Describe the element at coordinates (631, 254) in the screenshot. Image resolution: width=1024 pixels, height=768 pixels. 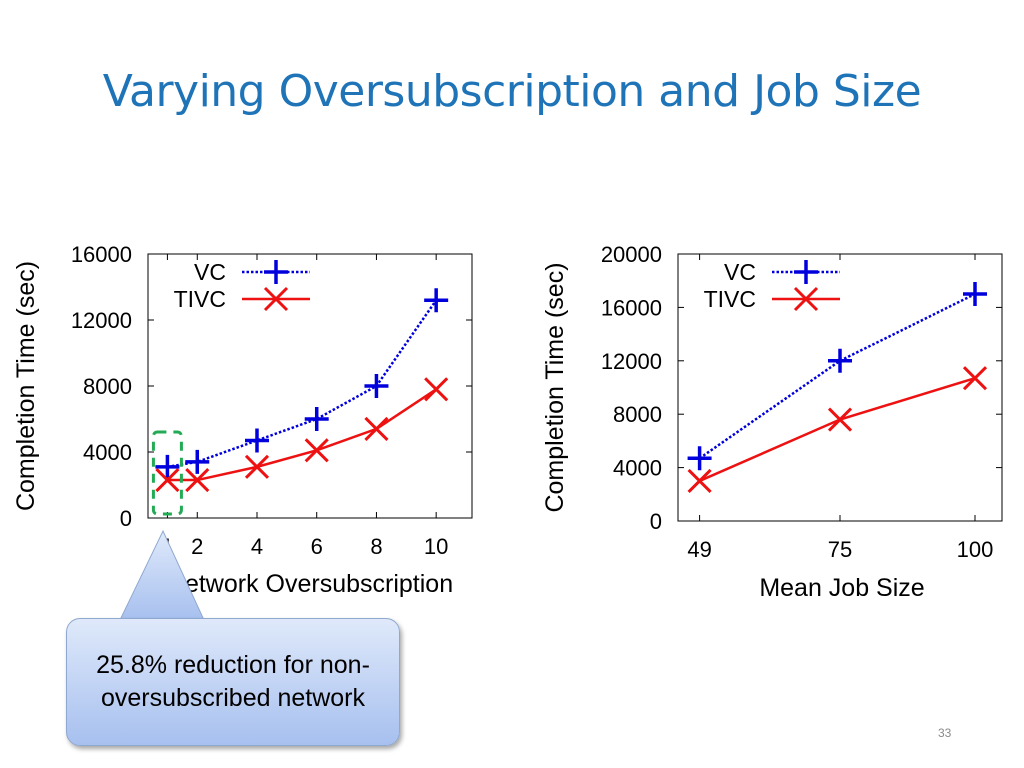
I see `y-tick-label: 20000` at that location.